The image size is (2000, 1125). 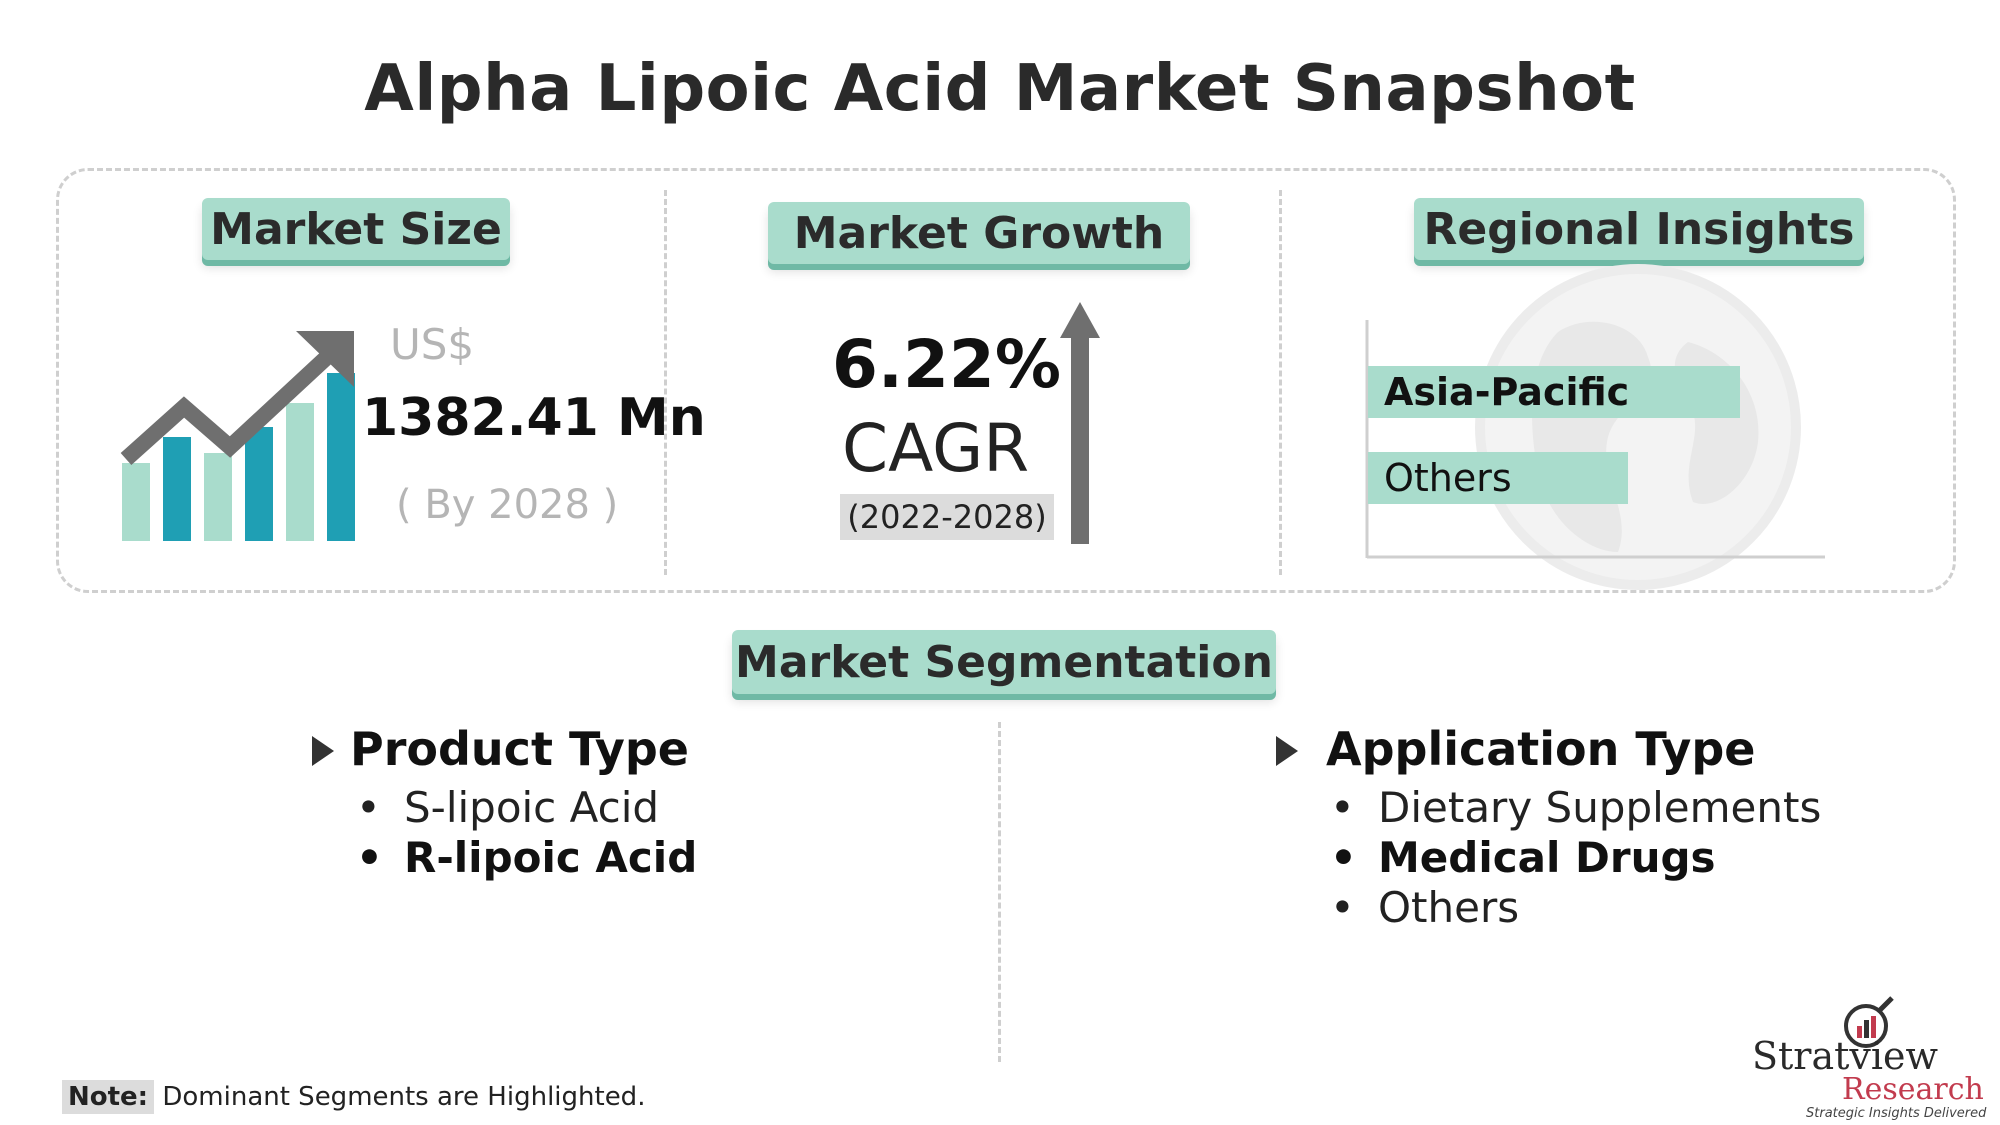 I want to click on market-size-value: 1382.41 Mn, so click(x=534, y=418).